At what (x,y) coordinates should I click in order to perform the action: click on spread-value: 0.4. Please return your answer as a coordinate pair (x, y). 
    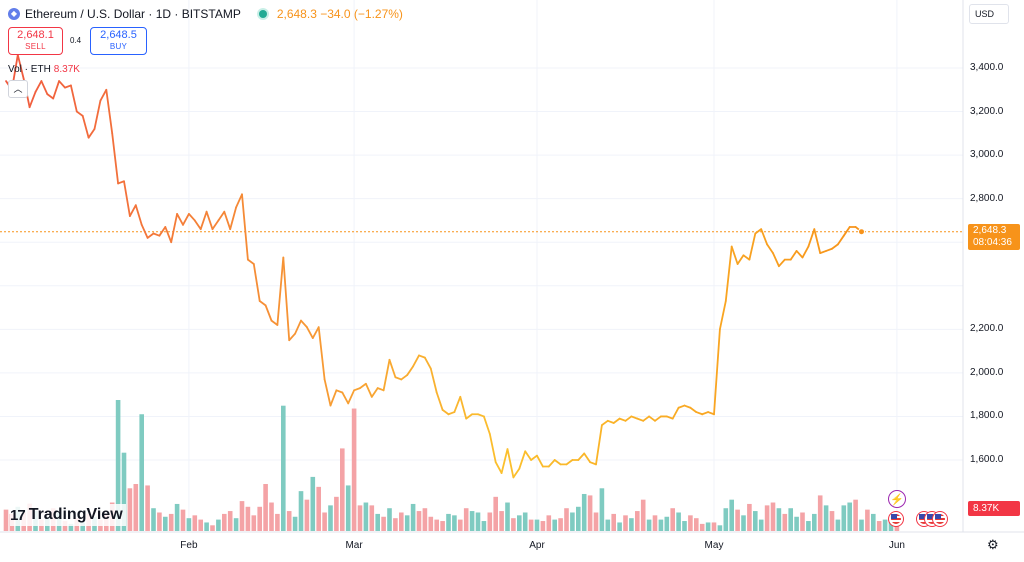
    Looking at the image, I should click on (76, 40).